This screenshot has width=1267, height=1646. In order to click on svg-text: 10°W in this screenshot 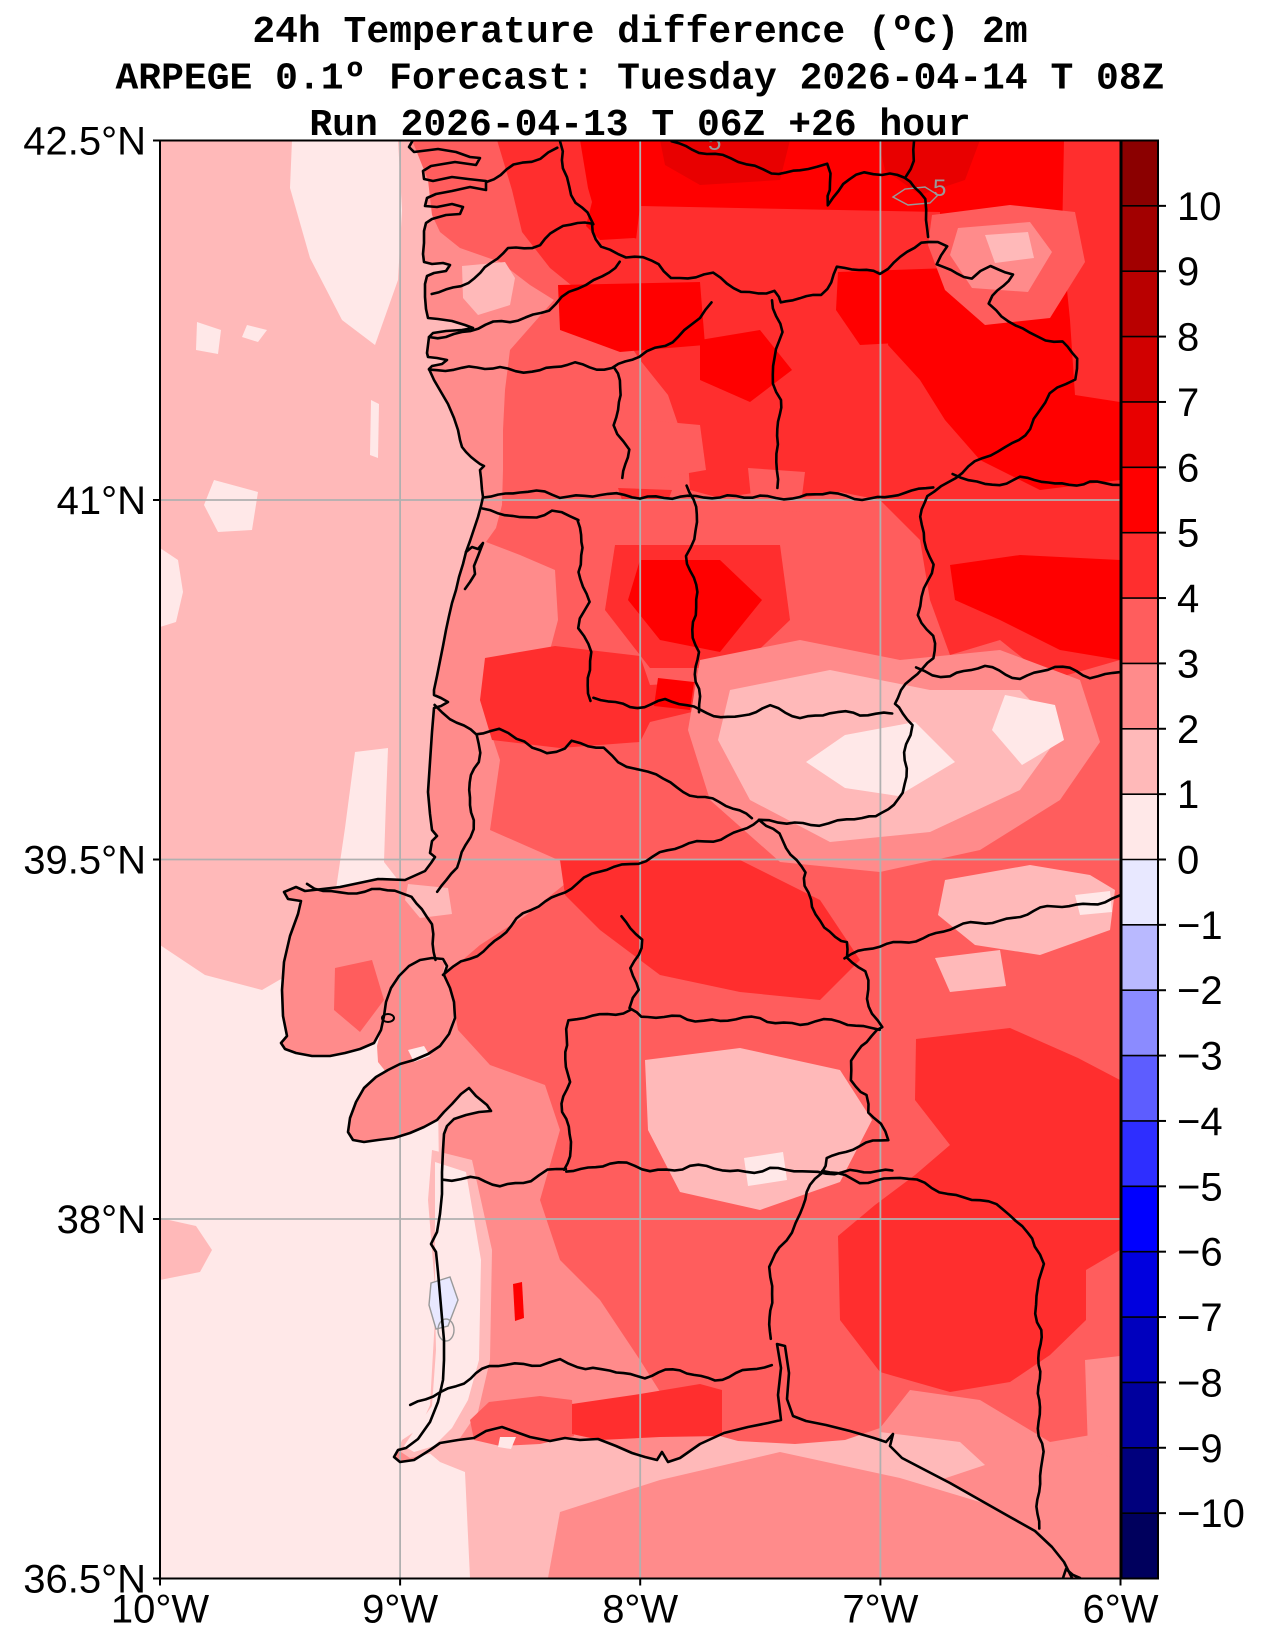, I will do `click(160, 1610)`.